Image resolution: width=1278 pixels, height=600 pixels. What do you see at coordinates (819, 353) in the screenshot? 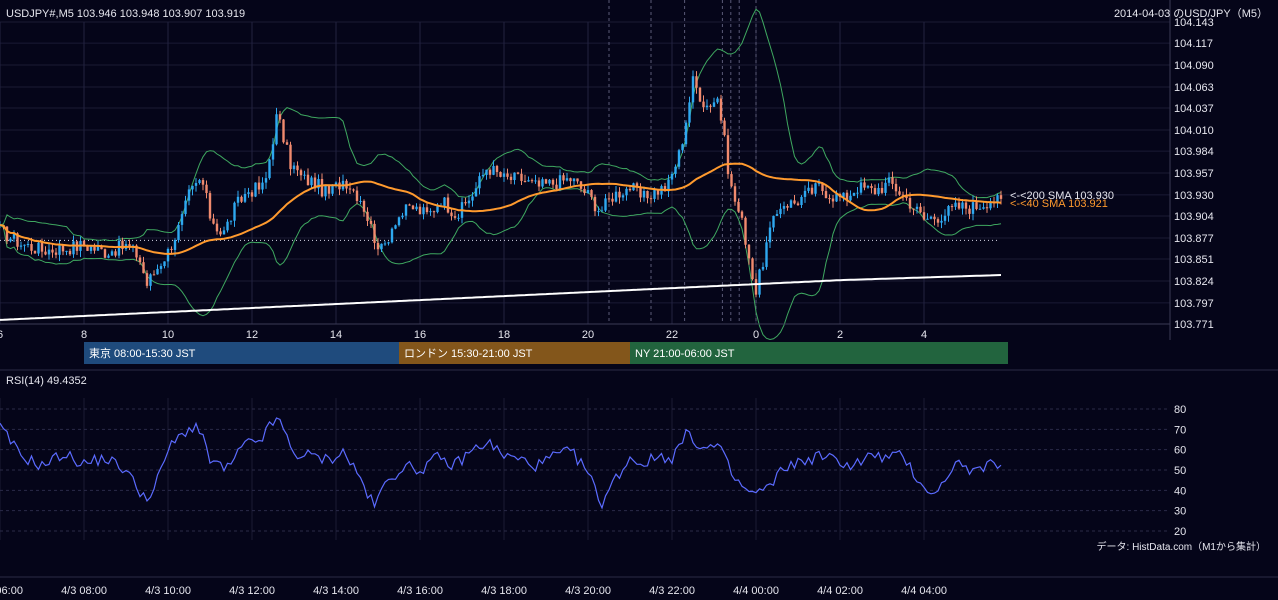
I see `session-block` at bounding box center [819, 353].